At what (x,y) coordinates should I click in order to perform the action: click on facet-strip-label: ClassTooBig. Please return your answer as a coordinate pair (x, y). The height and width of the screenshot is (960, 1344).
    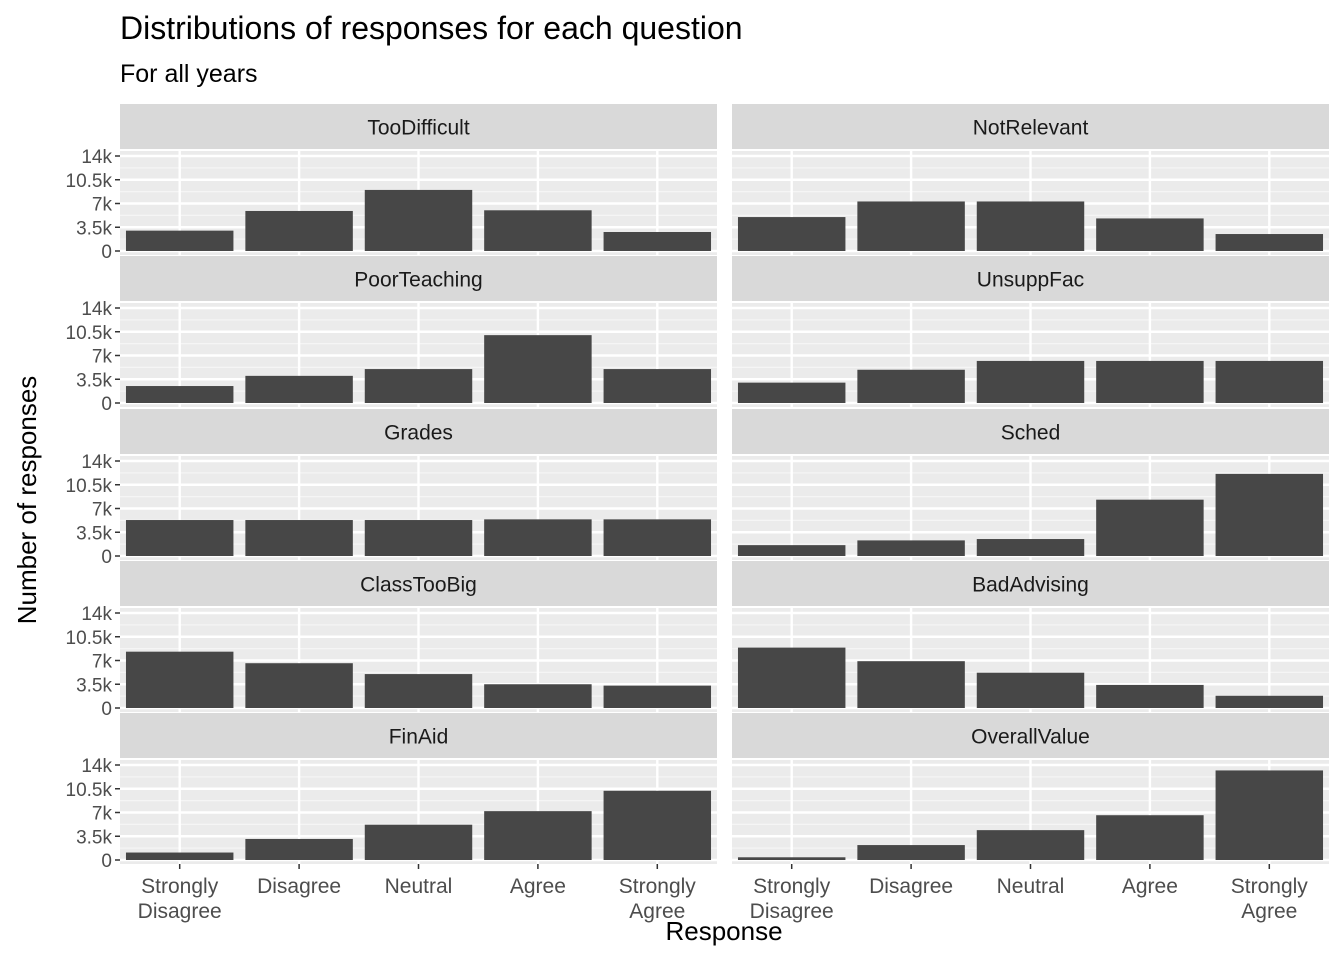
    Looking at the image, I should click on (418, 585).